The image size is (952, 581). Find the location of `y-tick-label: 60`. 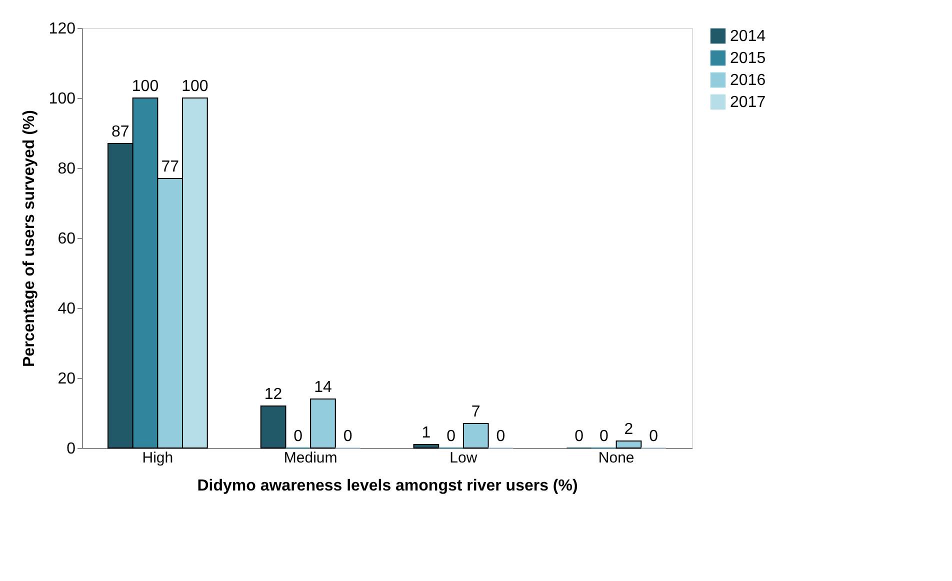

y-tick-label: 60 is located at coordinates (67, 239).